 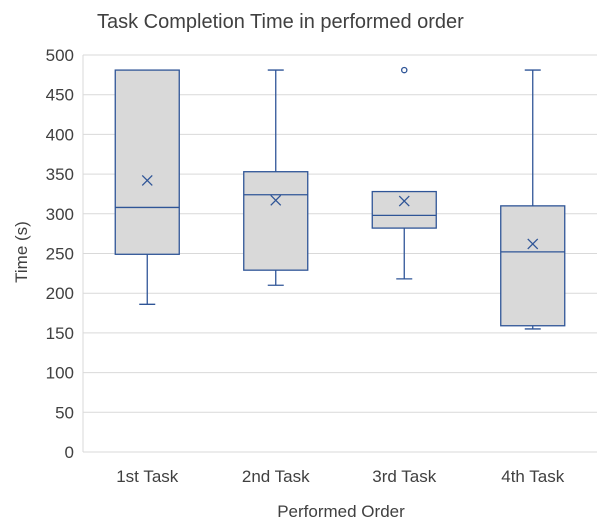 I want to click on x-tick-label: 4th Task, so click(x=533, y=476).